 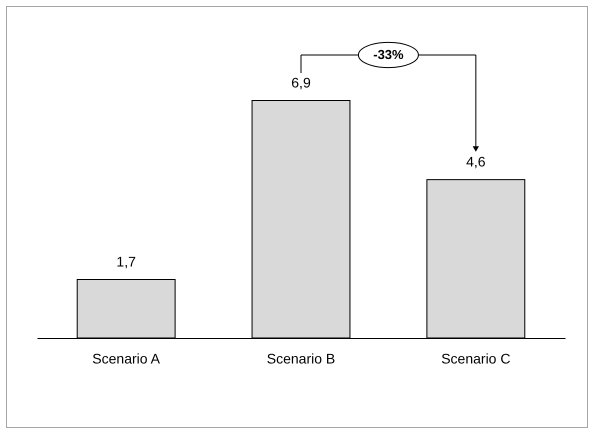 What do you see at coordinates (126, 358) in the screenshot?
I see `x-tick-label: Scenario A` at bounding box center [126, 358].